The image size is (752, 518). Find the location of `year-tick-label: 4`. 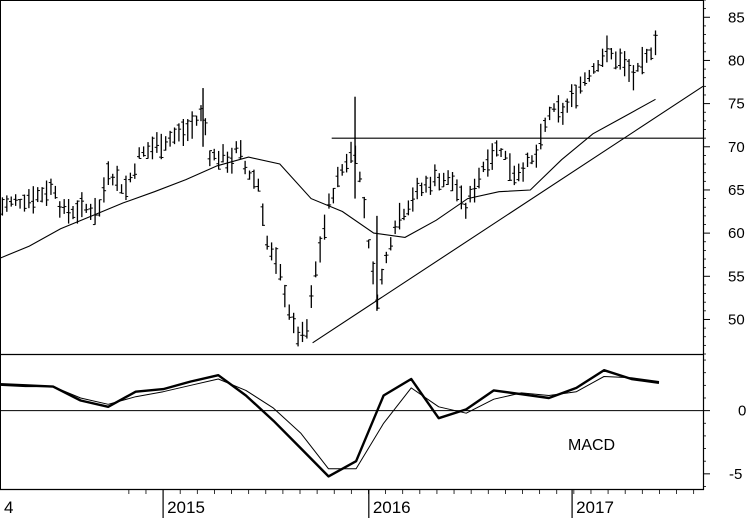

year-tick-label: 4 is located at coordinates (8, 507).